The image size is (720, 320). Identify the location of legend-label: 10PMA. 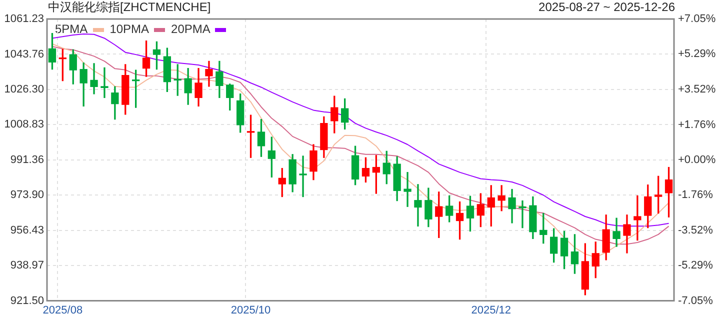
(130, 29).